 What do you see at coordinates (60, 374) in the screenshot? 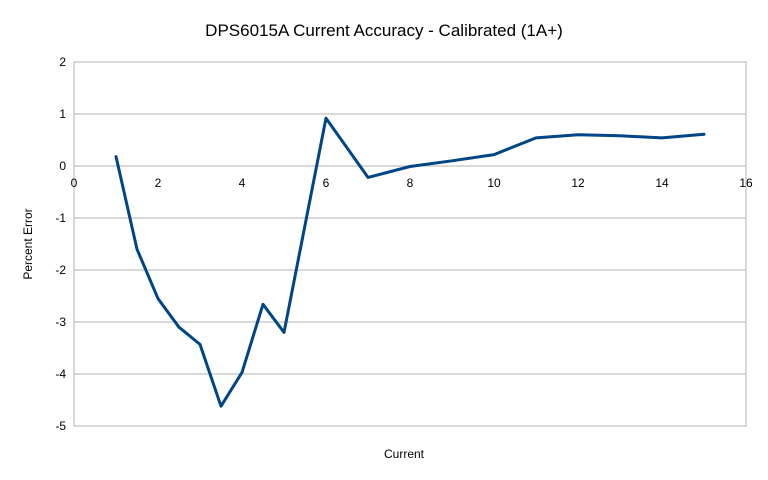
I see `y-tick-label: -4` at bounding box center [60, 374].